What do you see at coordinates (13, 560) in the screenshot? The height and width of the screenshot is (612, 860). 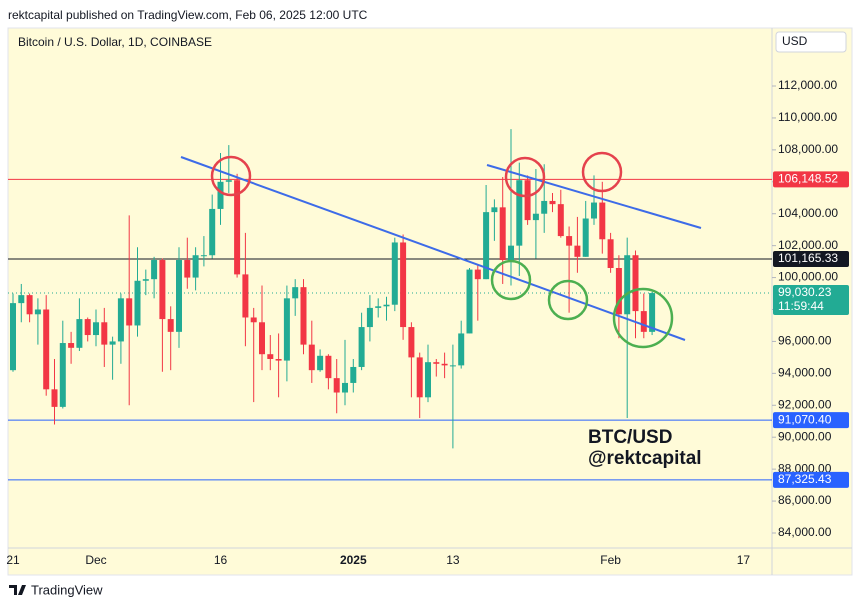 I see `x-tick-label: 21` at bounding box center [13, 560].